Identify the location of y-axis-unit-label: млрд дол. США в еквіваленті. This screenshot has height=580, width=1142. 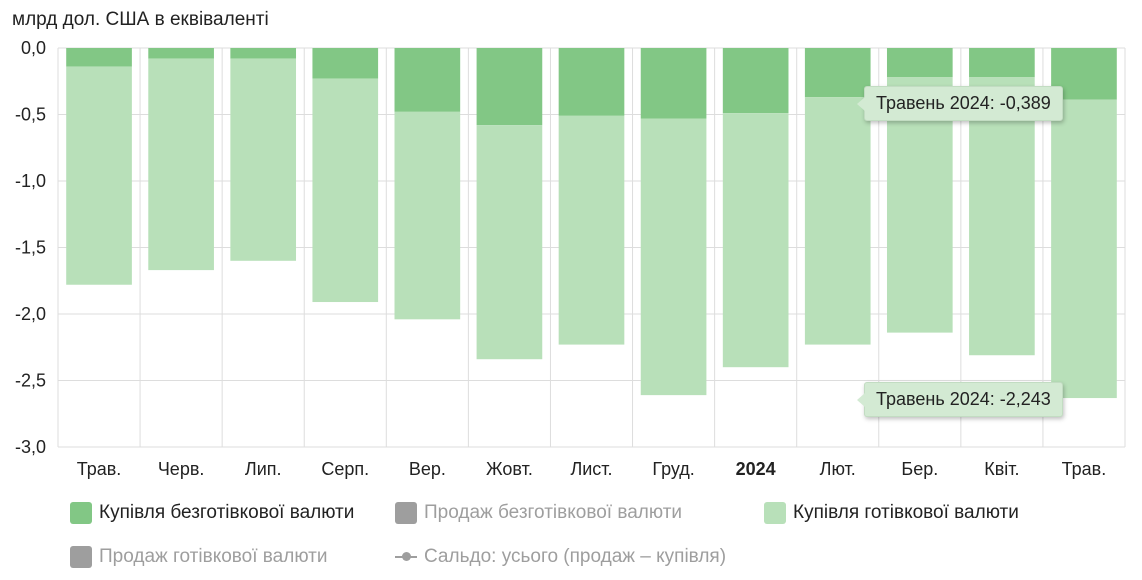
(140, 19).